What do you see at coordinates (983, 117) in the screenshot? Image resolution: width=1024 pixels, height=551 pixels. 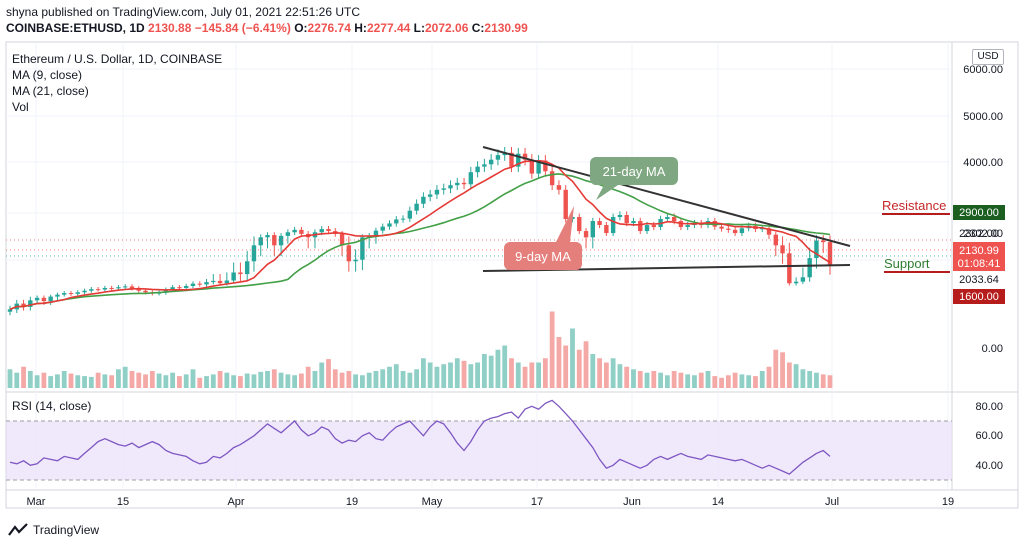 I see `price-axis-label: 5000.00` at bounding box center [983, 117].